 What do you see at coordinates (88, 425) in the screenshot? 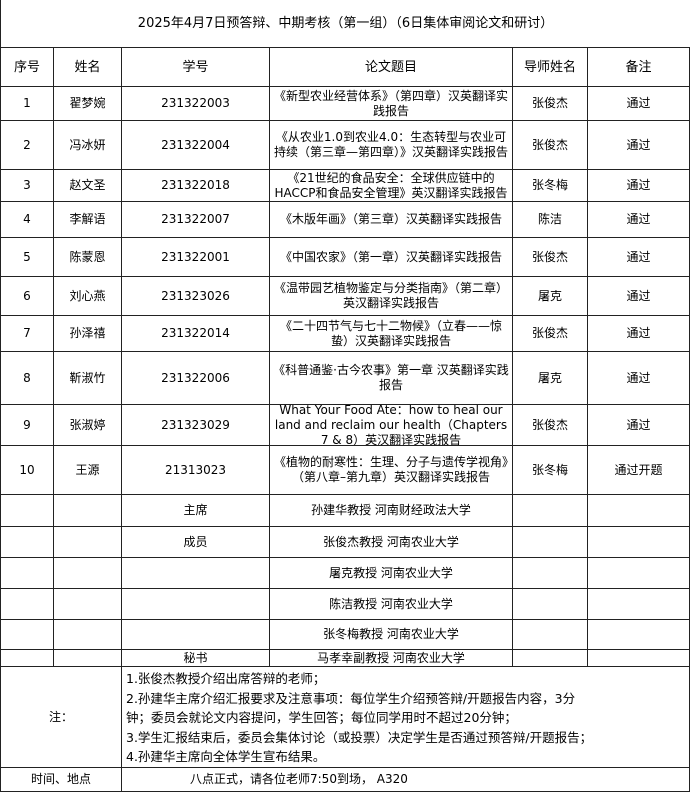
I see `table-cell: 张淑婷` at bounding box center [88, 425].